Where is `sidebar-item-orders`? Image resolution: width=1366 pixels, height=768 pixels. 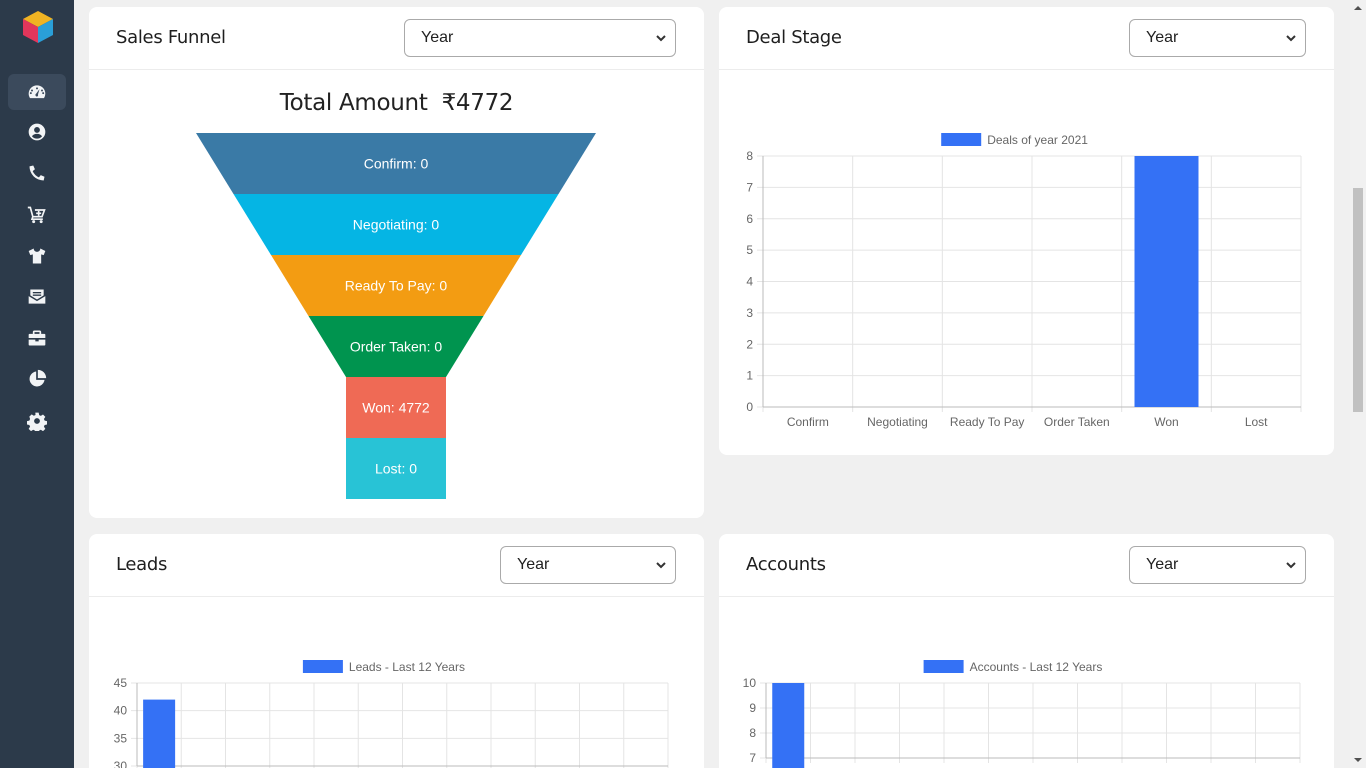
sidebar-item-orders is located at coordinates (37, 215).